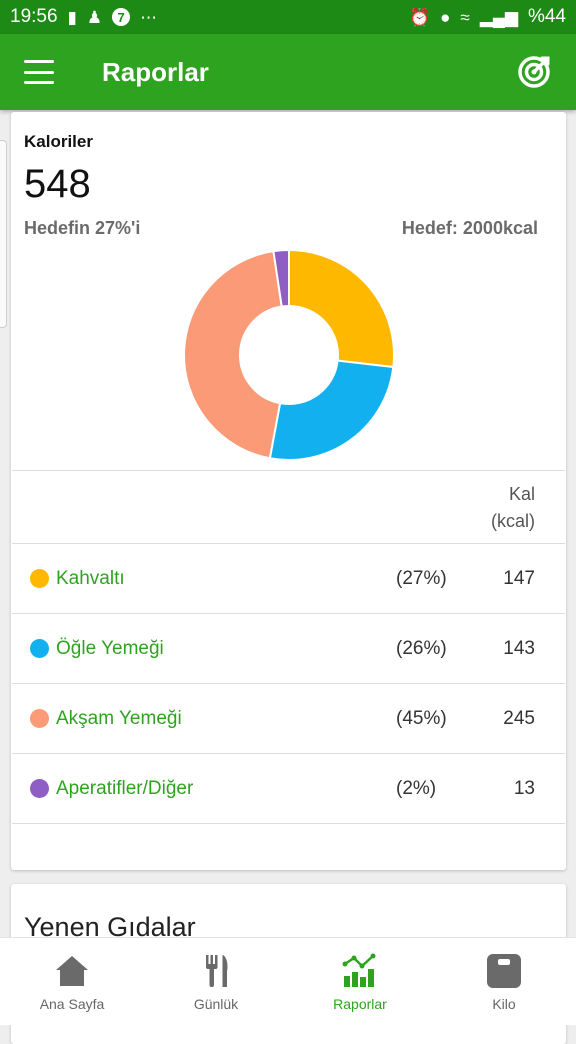 The width and height of the screenshot is (576, 1044). What do you see at coordinates (39, 788) in the screenshot?
I see `snacks-color-dot` at bounding box center [39, 788].